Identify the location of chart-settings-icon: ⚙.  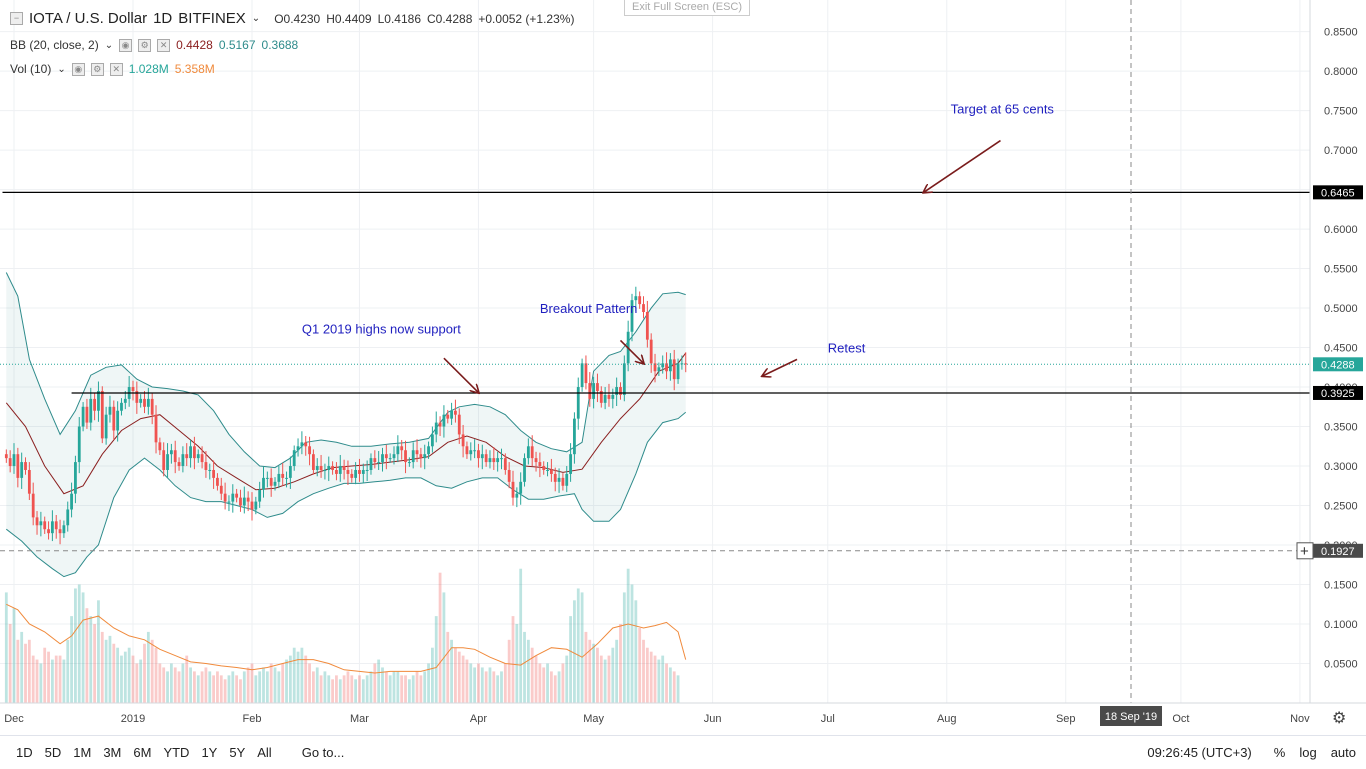
(1339, 717).